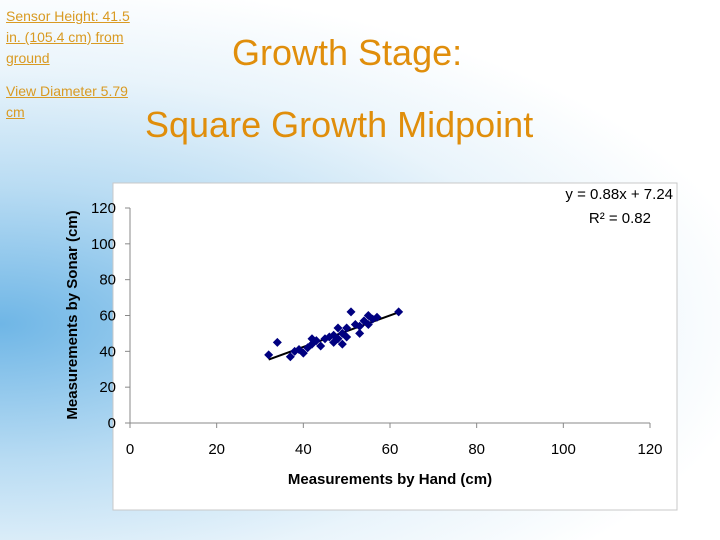 This screenshot has height=540, width=720. What do you see at coordinates (476, 449) in the screenshot?
I see `x-tick-label: 80` at bounding box center [476, 449].